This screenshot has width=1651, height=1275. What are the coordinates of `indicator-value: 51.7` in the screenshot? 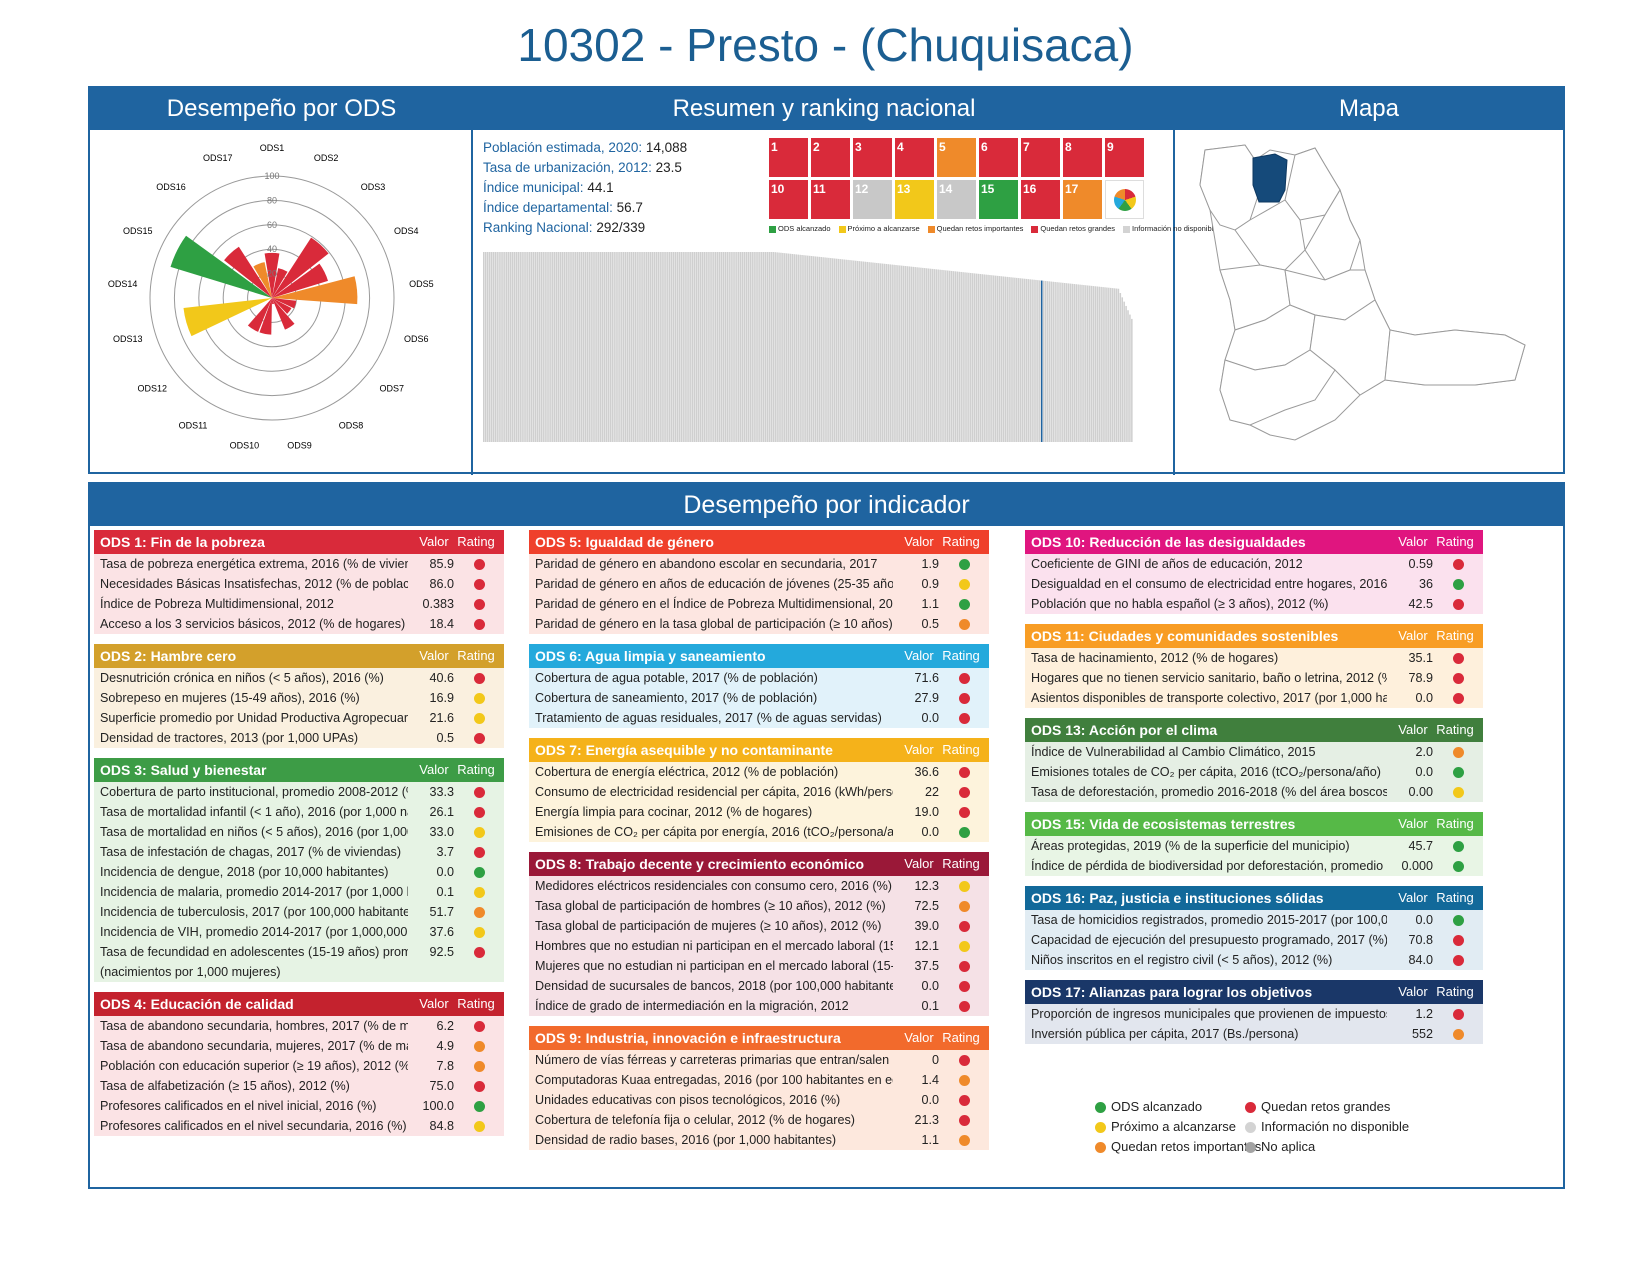 It's located at (441, 912).